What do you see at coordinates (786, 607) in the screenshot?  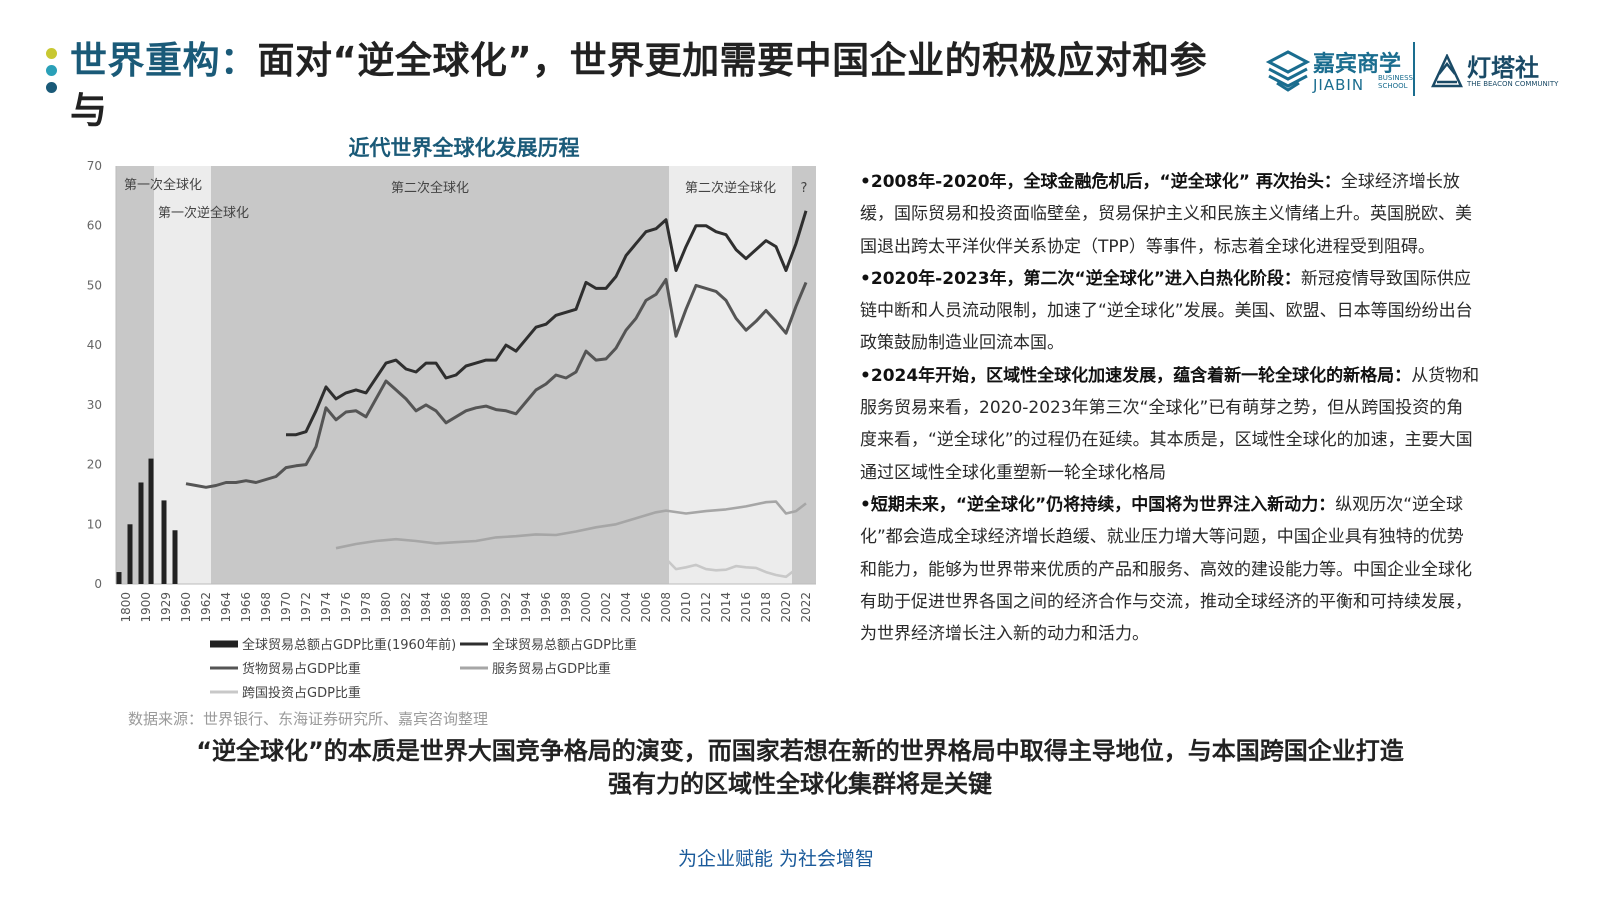 I see `x-tick-label: 2020` at bounding box center [786, 607].